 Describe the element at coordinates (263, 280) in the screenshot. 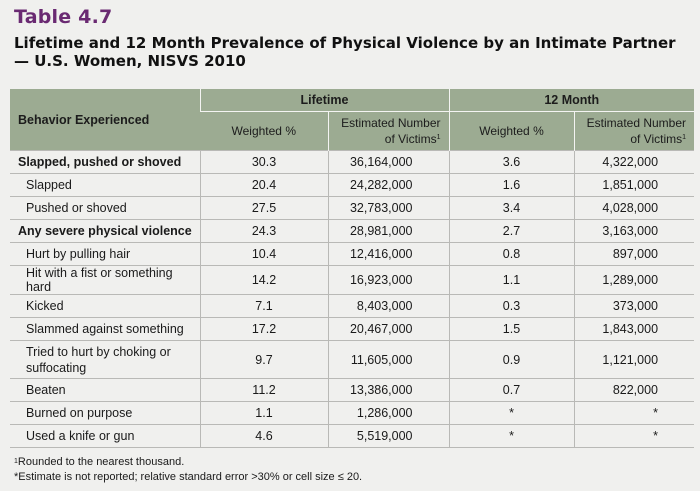

I see `lifetime-weighted-cell: 14.2` at that location.